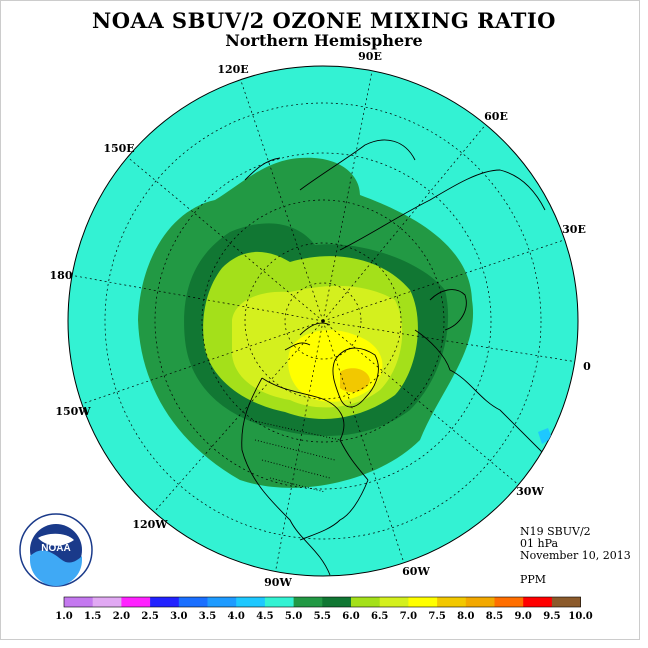 This screenshot has height=648, width=648. What do you see at coordinates (232, 69) in the screenshot?
I see `lon-label-120e: 120E` at bounding box center [232, 69].